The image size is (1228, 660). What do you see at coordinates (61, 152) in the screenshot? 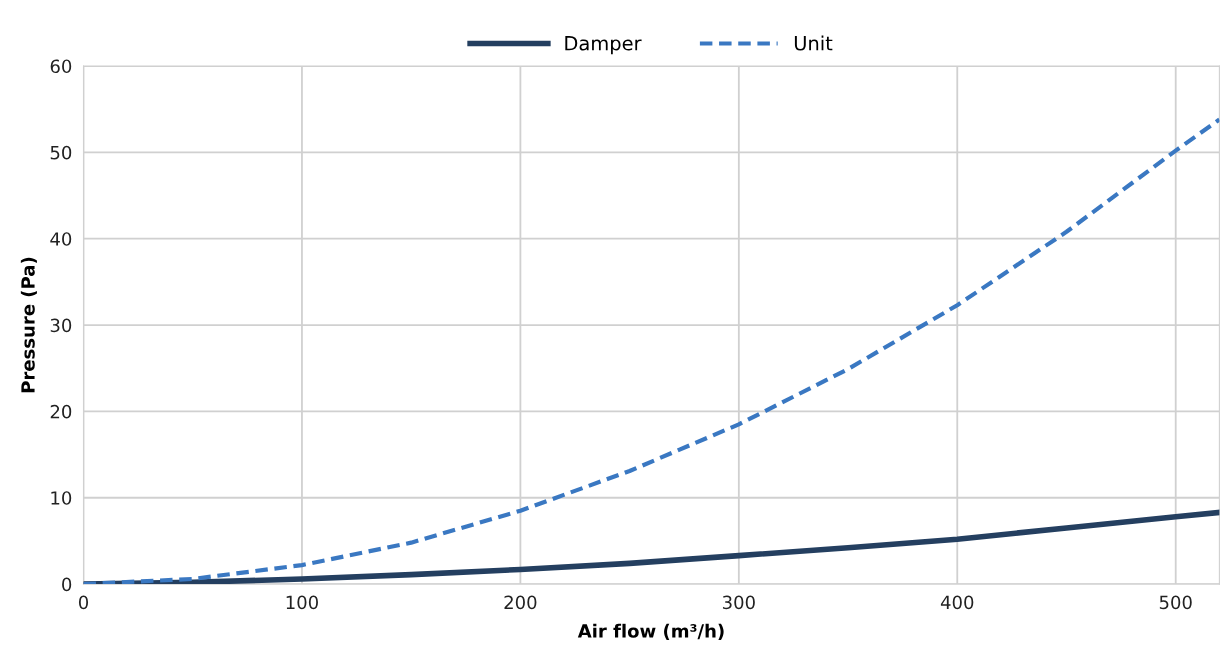
I see `y-tick-label: 50` at bounding box center [61, 152].